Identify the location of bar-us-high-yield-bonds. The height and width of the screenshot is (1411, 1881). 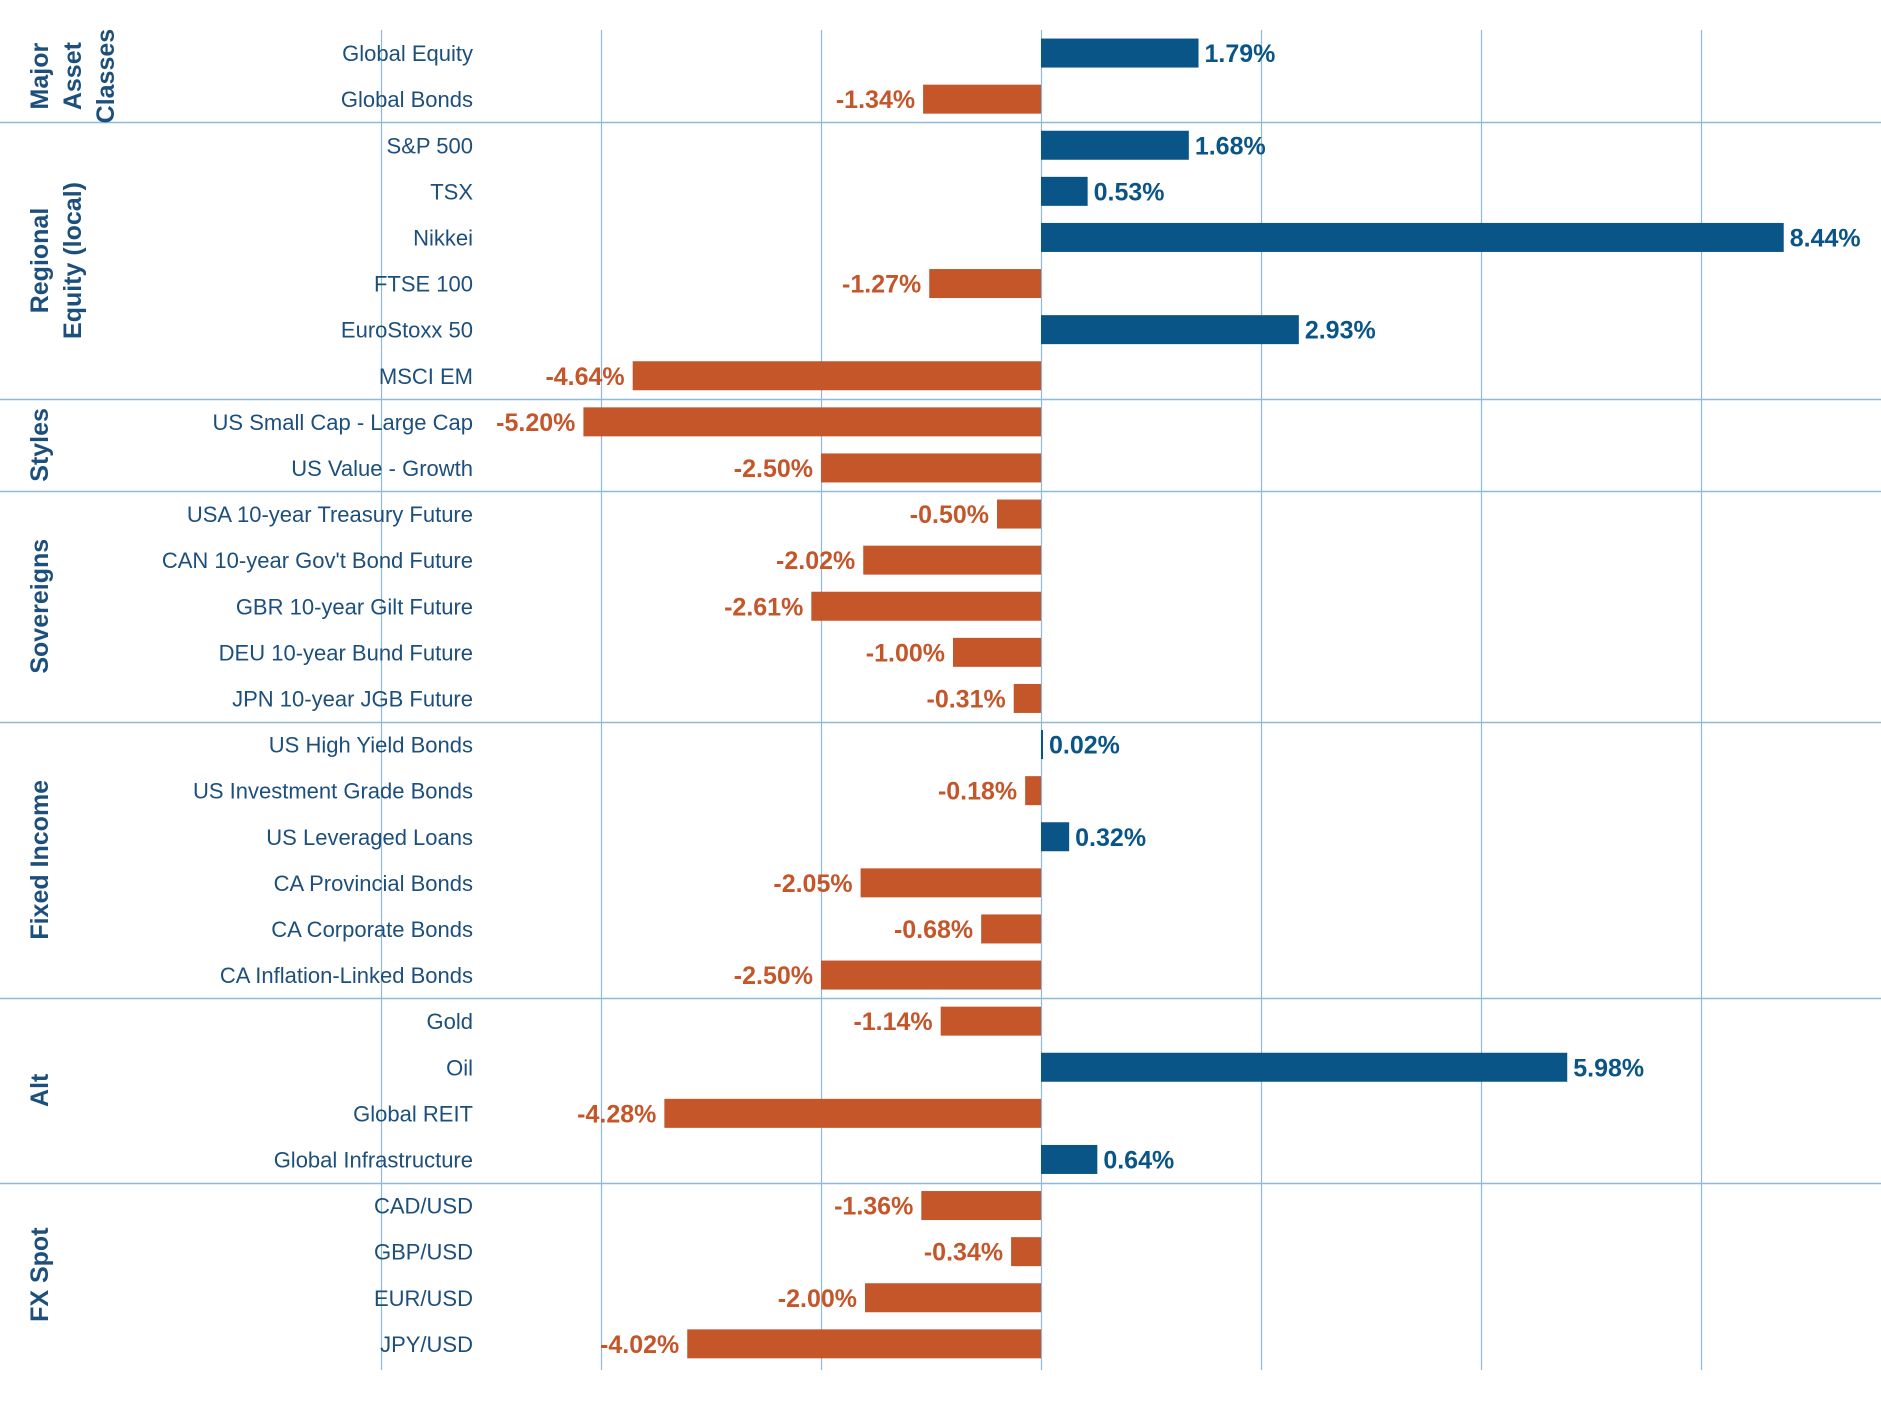
(1042, 745).